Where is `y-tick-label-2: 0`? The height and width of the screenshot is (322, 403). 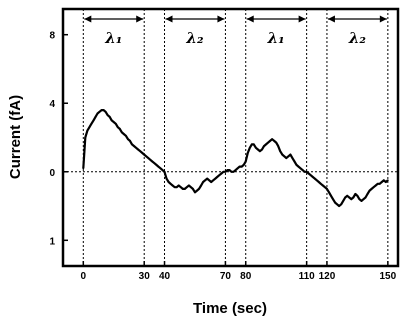 y-tick-label-2: 0 is located at coordinates (52, 173).